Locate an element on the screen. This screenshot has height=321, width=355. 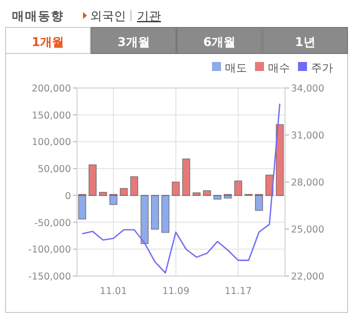
y-tick-label: -150,000 is located at coordinates (49, 277).